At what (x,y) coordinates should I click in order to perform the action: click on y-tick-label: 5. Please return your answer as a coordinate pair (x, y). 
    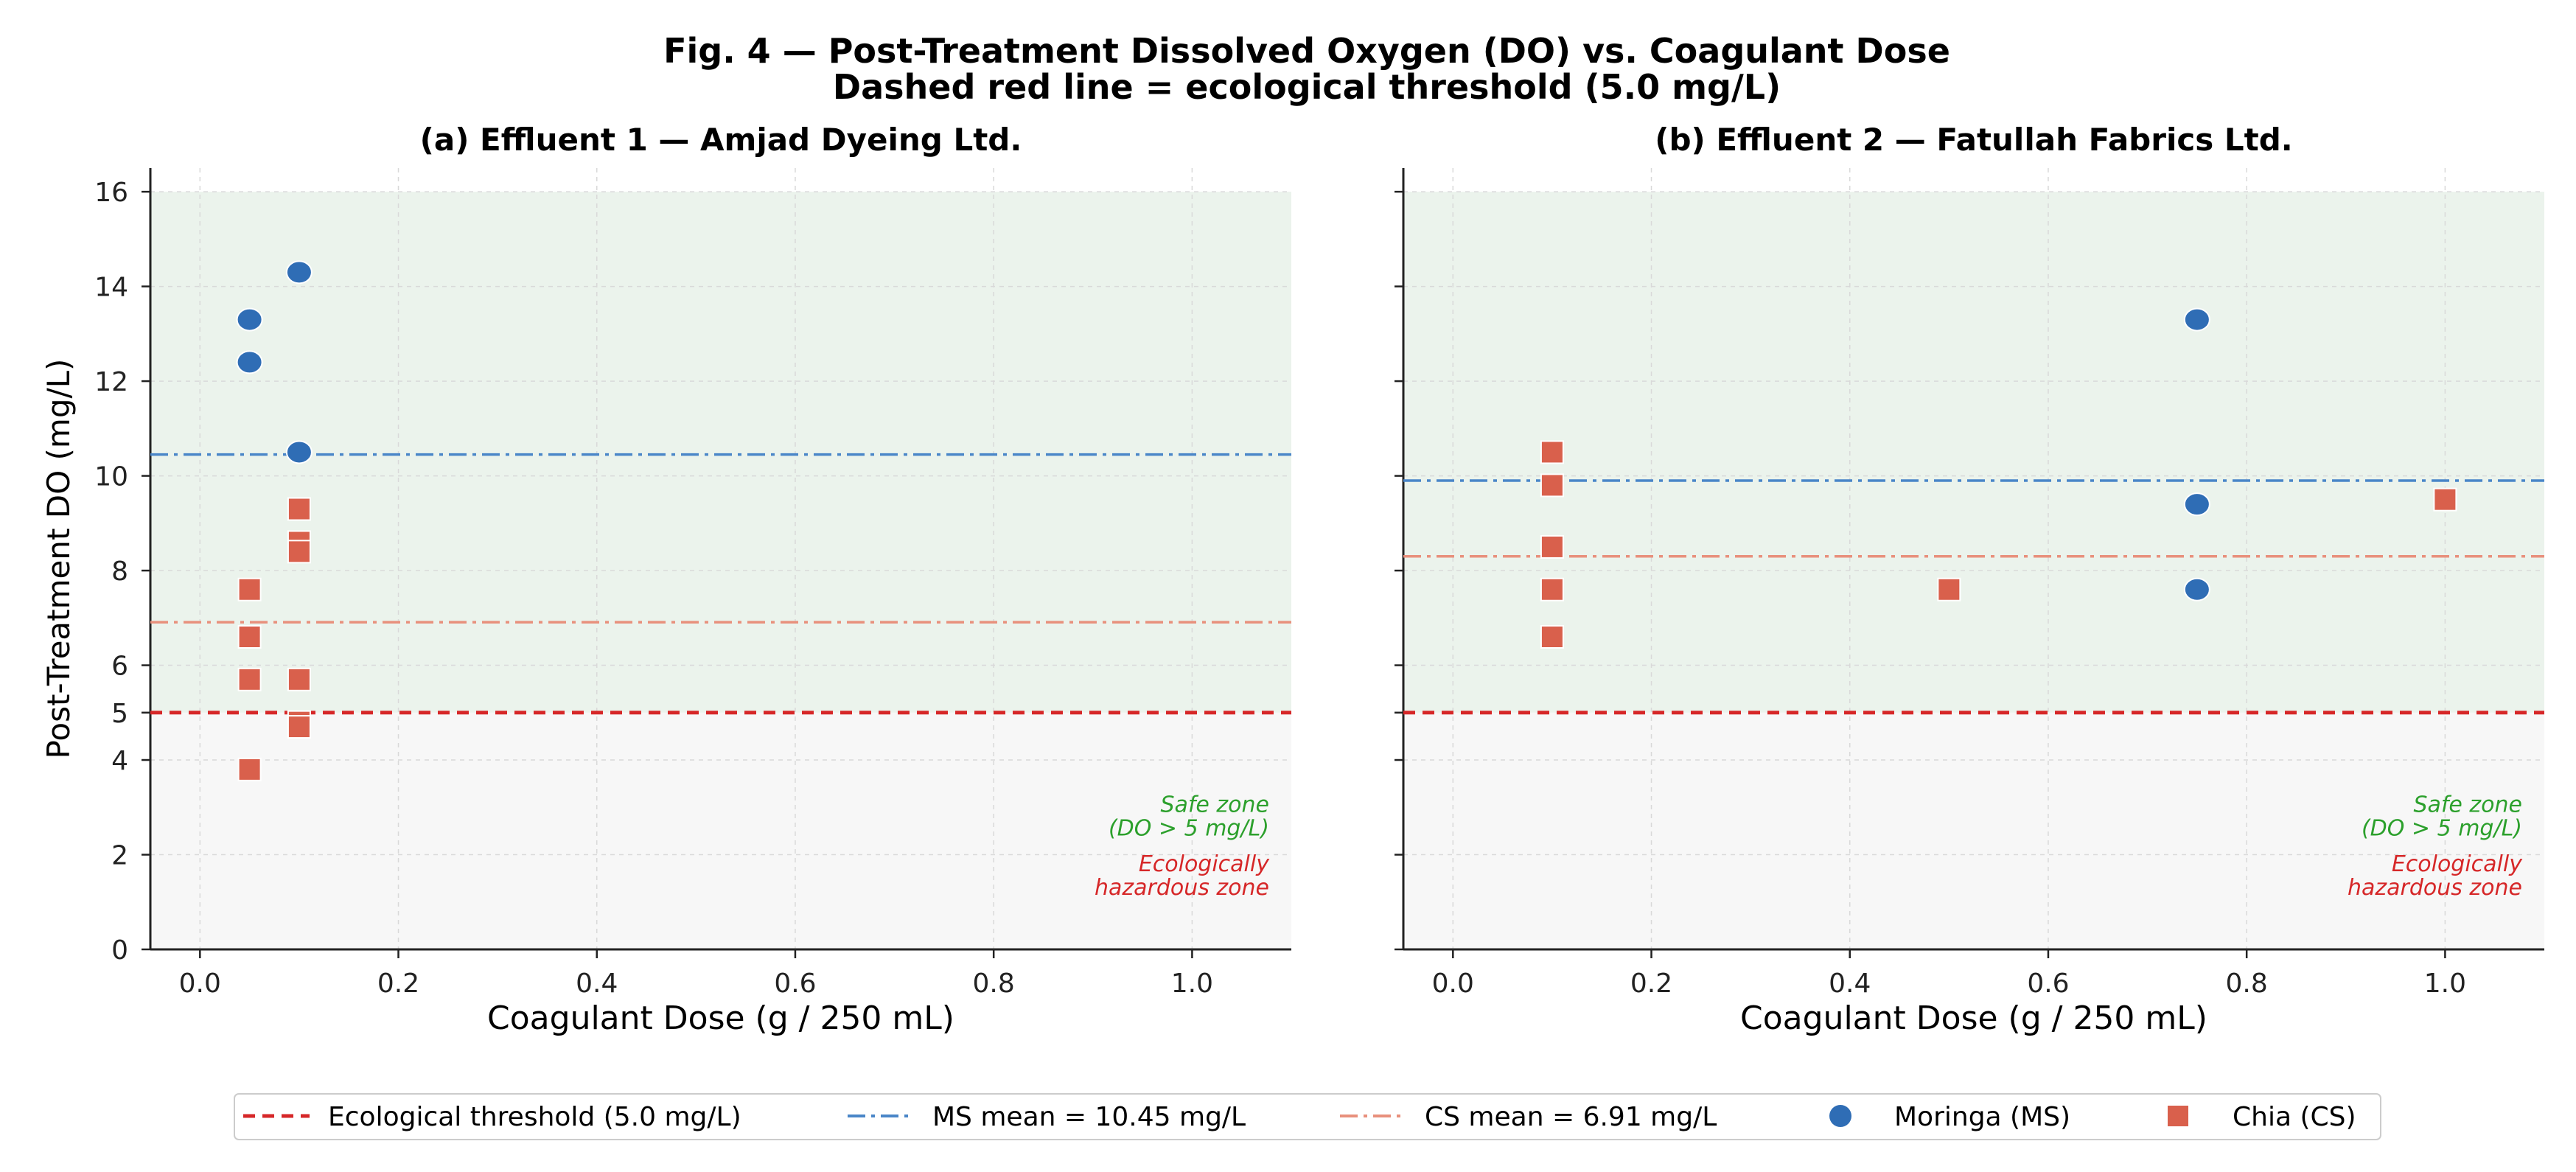
    Looking at the image, I should click on (119, 714).